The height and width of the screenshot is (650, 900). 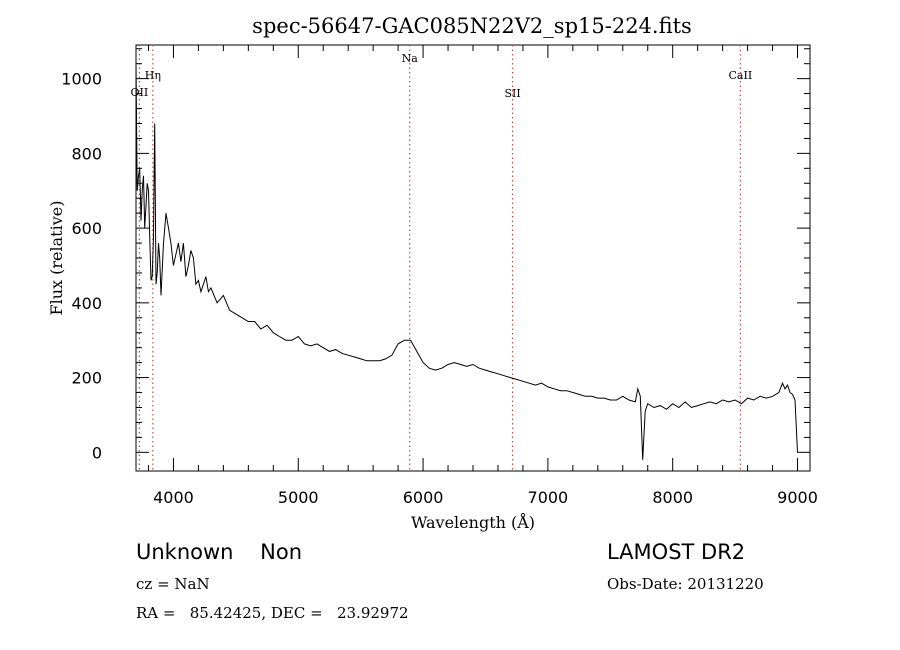 What do you see at coordinates (685, 584) in the screenshot?
I see `obs-date: Obs-Date: 20131220` at bounding box center [685, 584].